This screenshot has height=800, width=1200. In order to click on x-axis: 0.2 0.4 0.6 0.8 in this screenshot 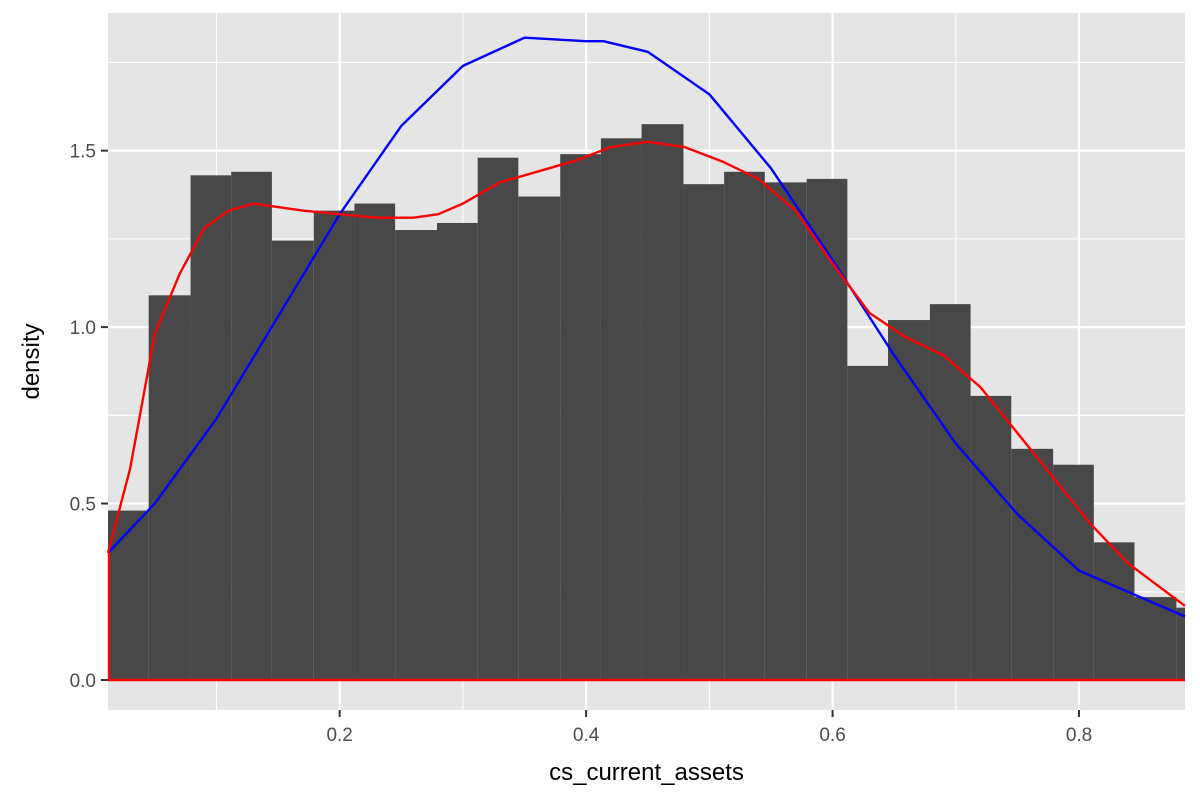, I will do `click(709, 728)`.